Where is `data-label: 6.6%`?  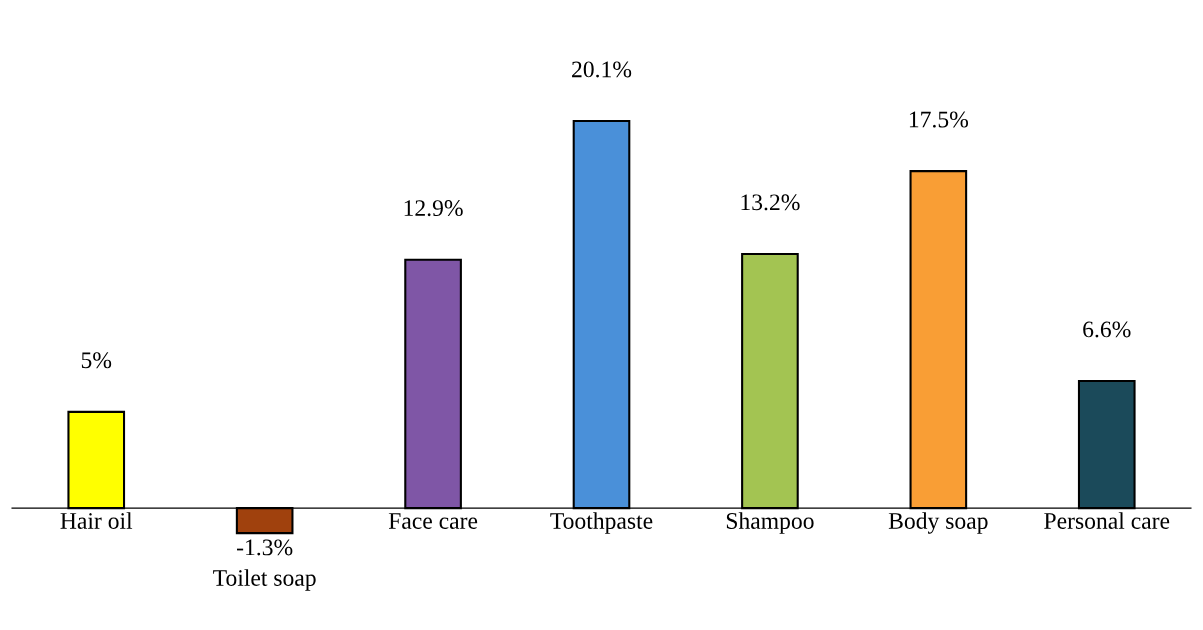
data-label: 6.6% is located at coordinates (1107, 329).